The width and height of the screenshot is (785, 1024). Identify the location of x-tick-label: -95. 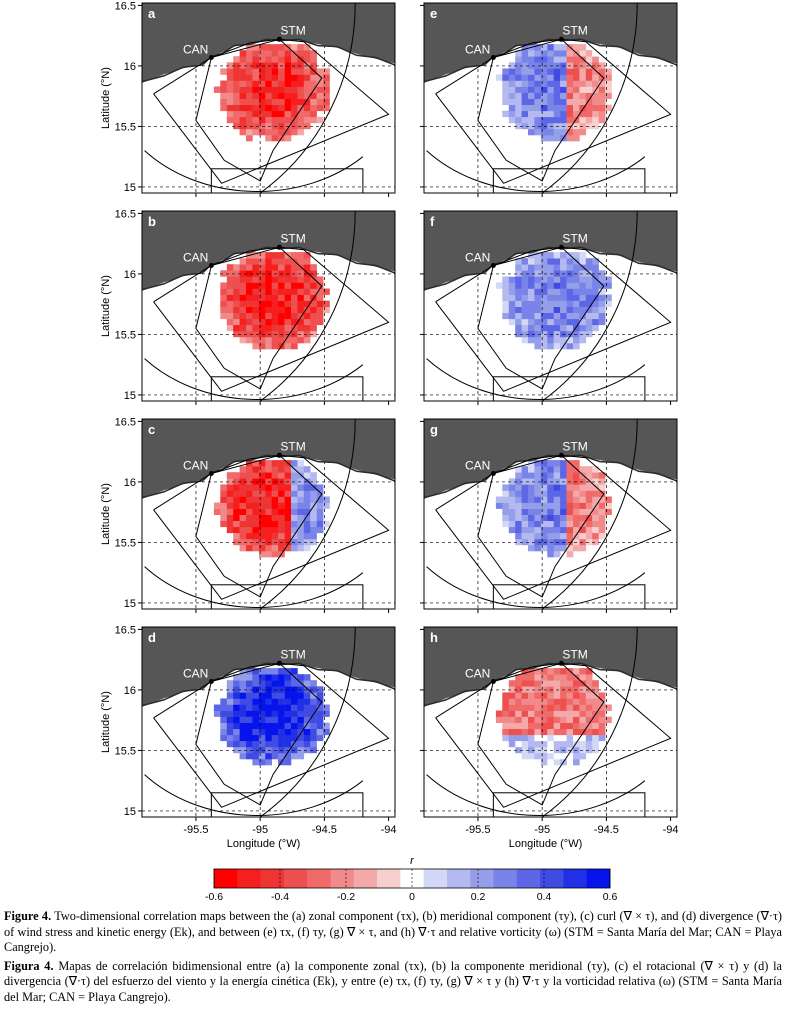
(260, 830).